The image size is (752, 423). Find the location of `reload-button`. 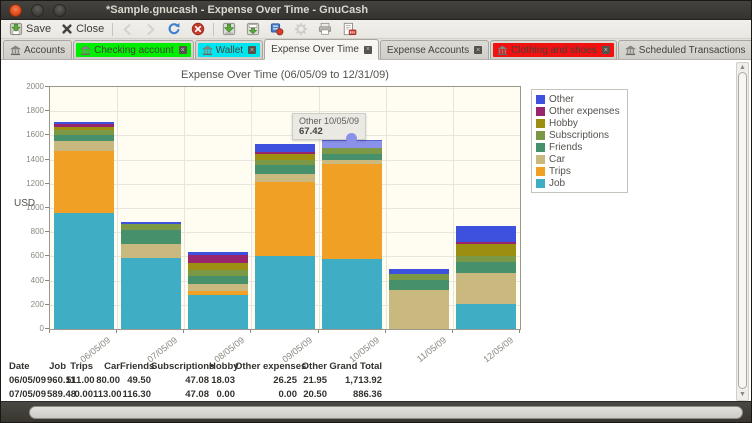

reload-button is located at coordinates (174, 29).